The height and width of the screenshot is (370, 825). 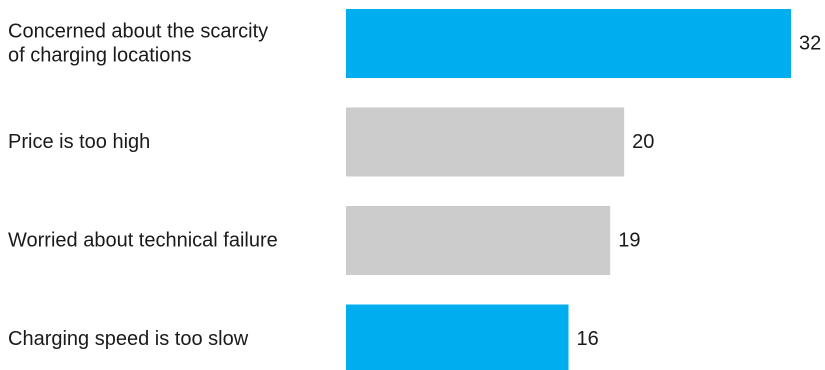 I want to click on category-label-line: Price is too high, so click(x=79, y=142).